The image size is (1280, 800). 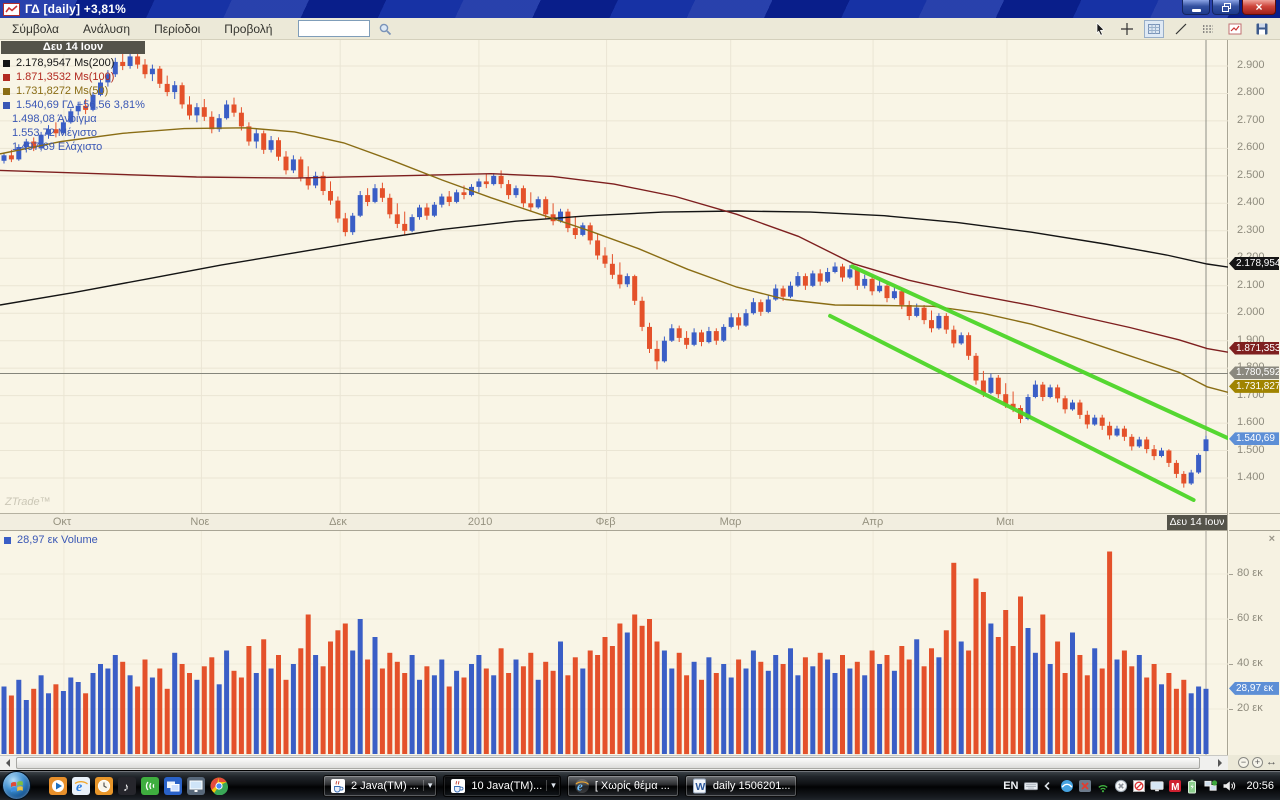 What do you see at coordinates (1208, 29) in the screenshot?
I see `dots-tool-button` at bounding box center [1208, 29].